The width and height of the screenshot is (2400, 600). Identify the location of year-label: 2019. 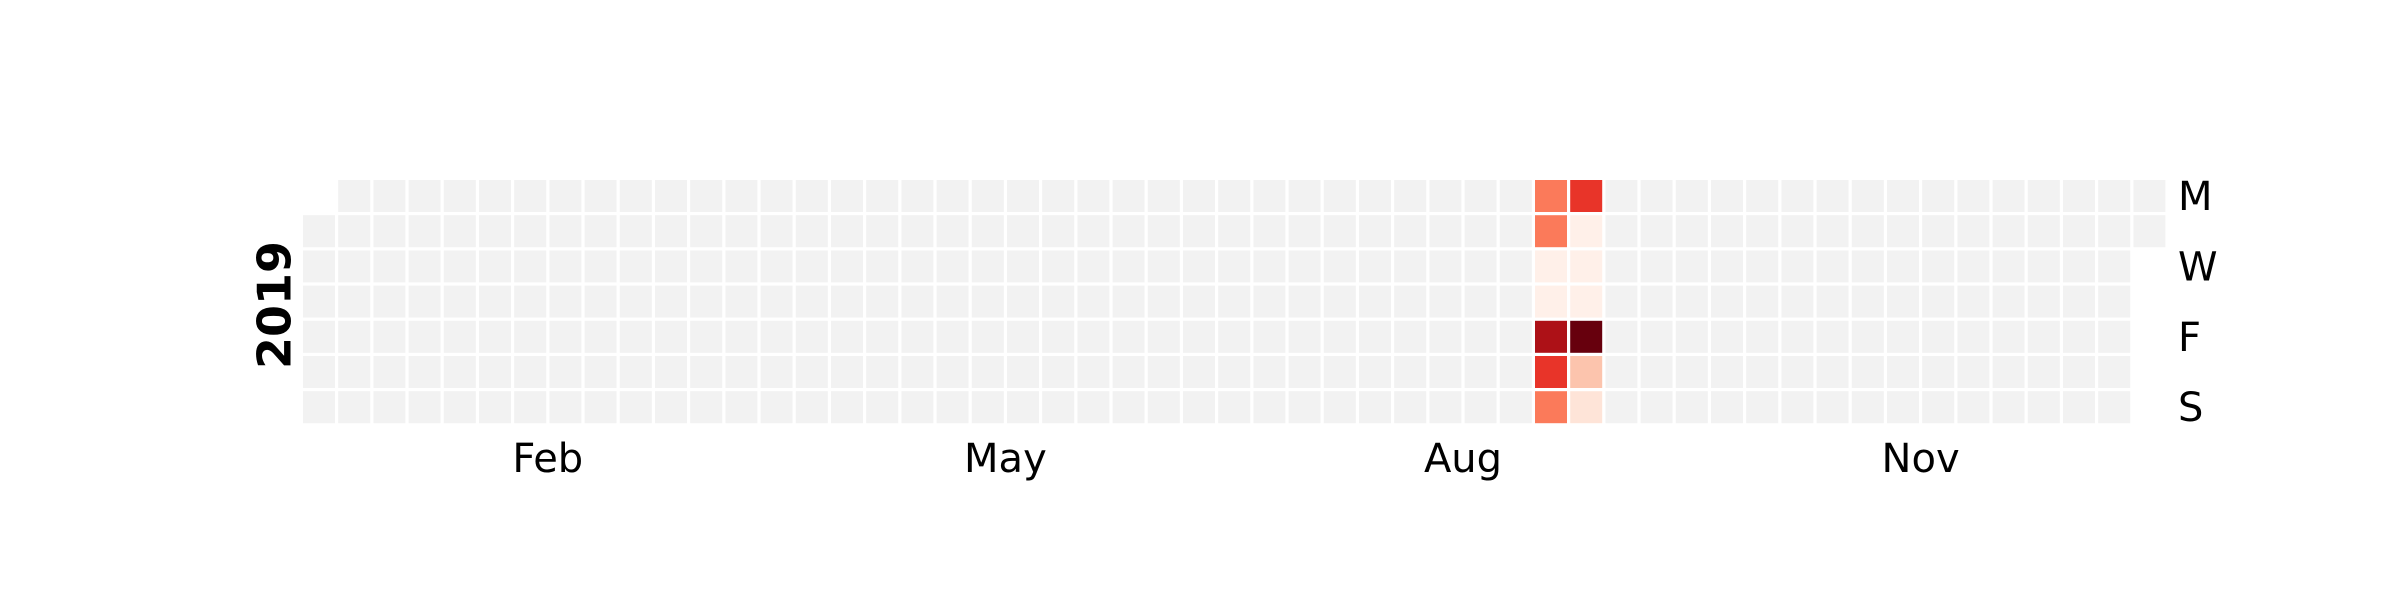
(275, 305).